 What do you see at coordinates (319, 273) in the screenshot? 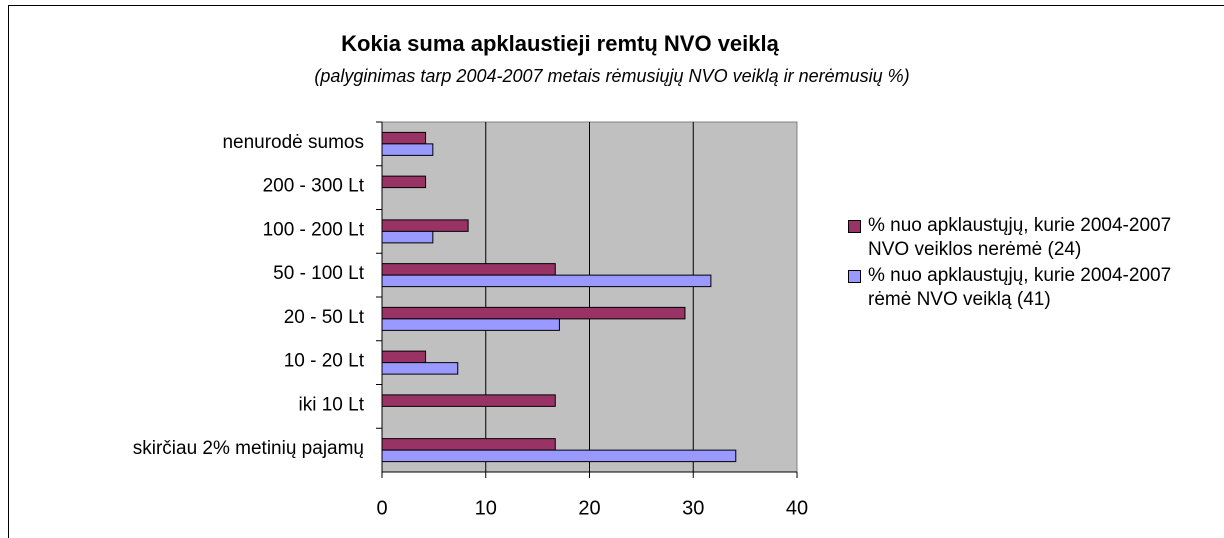
I see `y-tick-label: 50 - 100 Lt` at bounding box center [319, 273].